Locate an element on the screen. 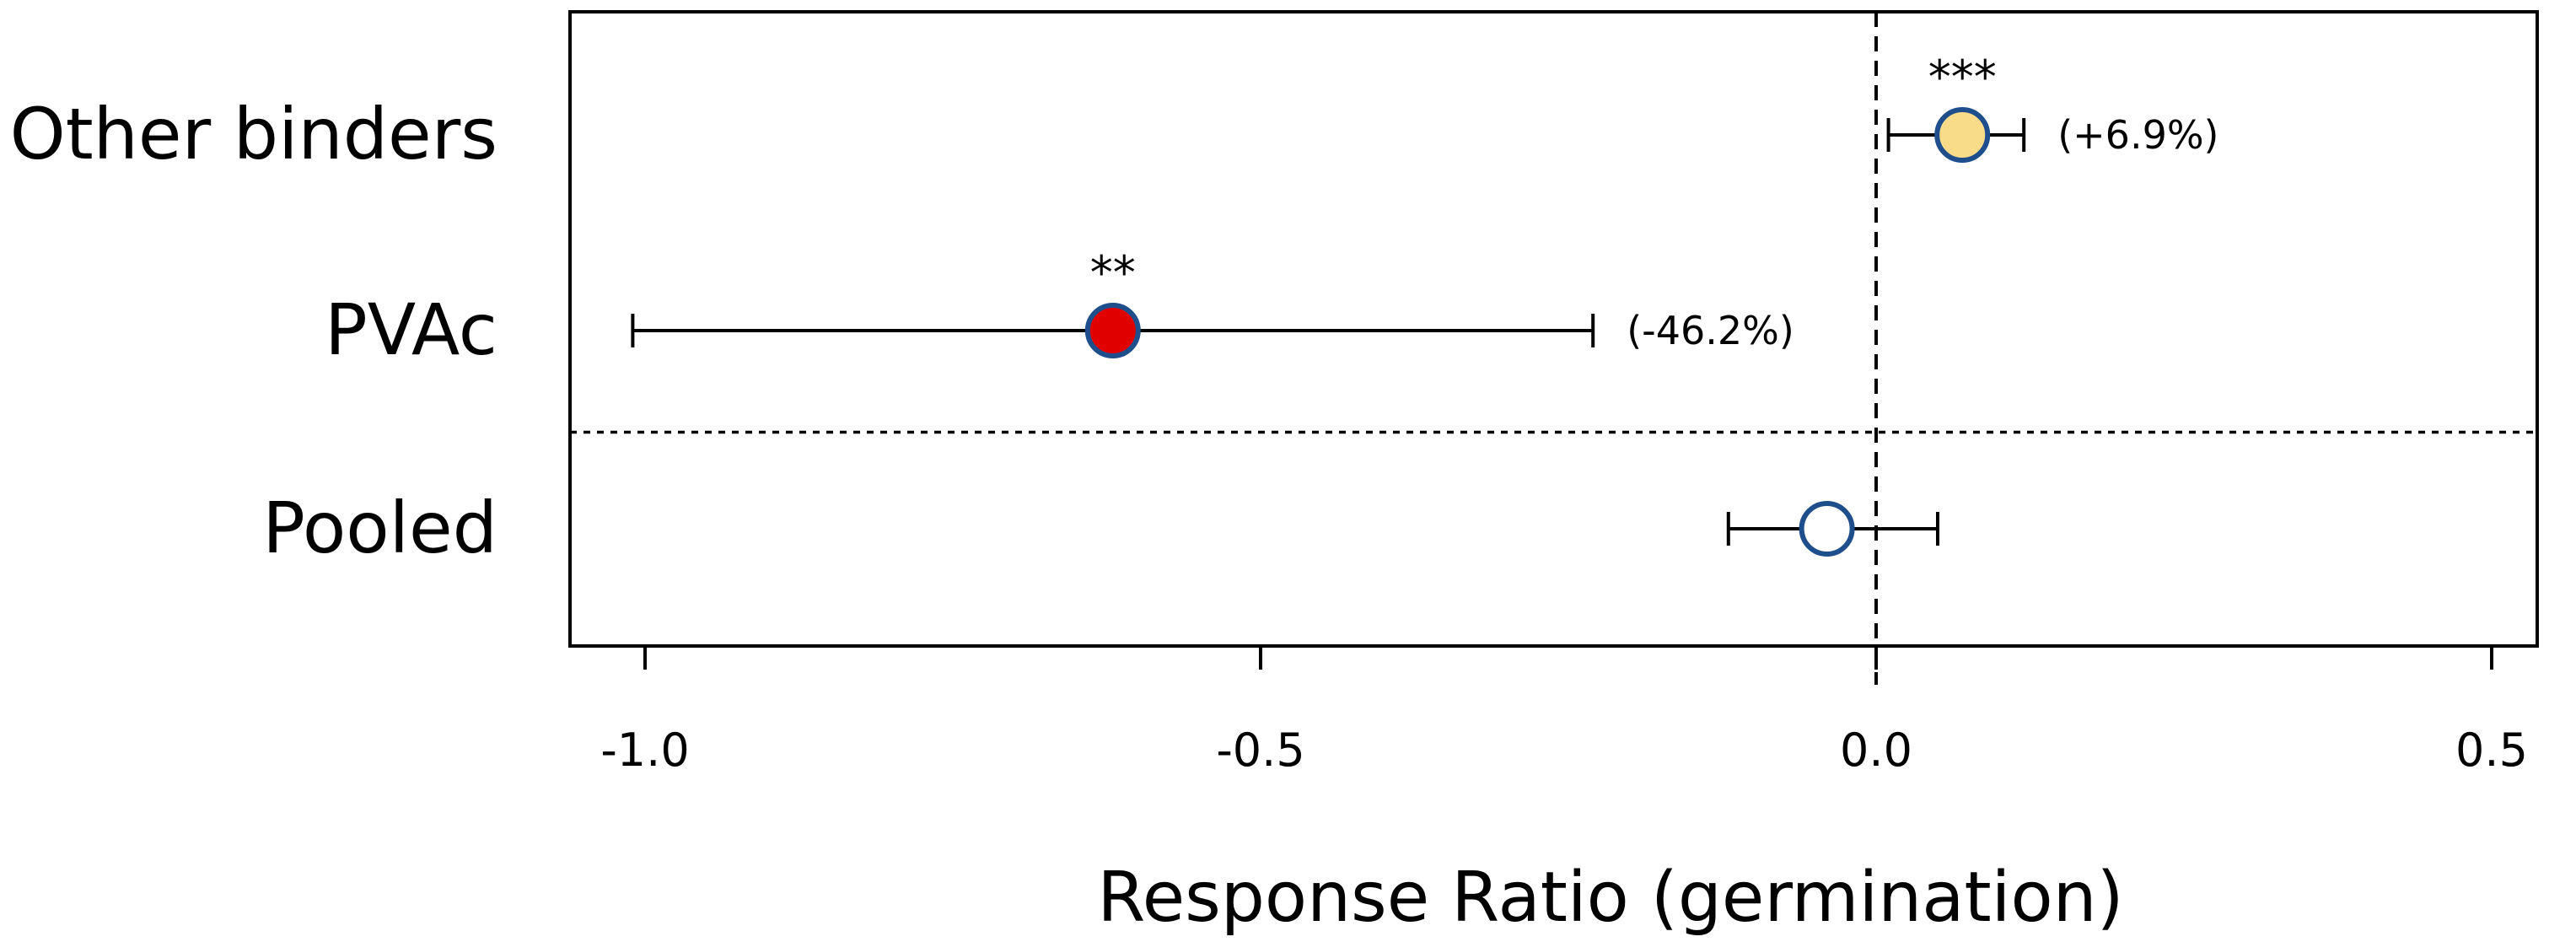 The width and height of the screenshot is (2576, 942). row-labels: Other binders PVAc Pooled is located at coordinates (253, 331).